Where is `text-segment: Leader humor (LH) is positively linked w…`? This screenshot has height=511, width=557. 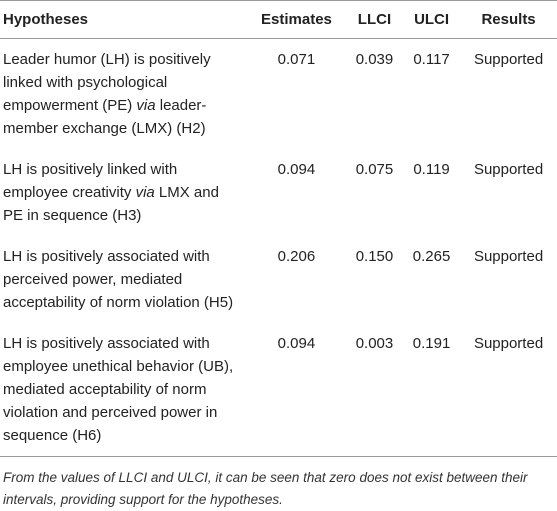
text-segment: Leader humor (LH) is positively linked w… is located at coordinates (107, 82).